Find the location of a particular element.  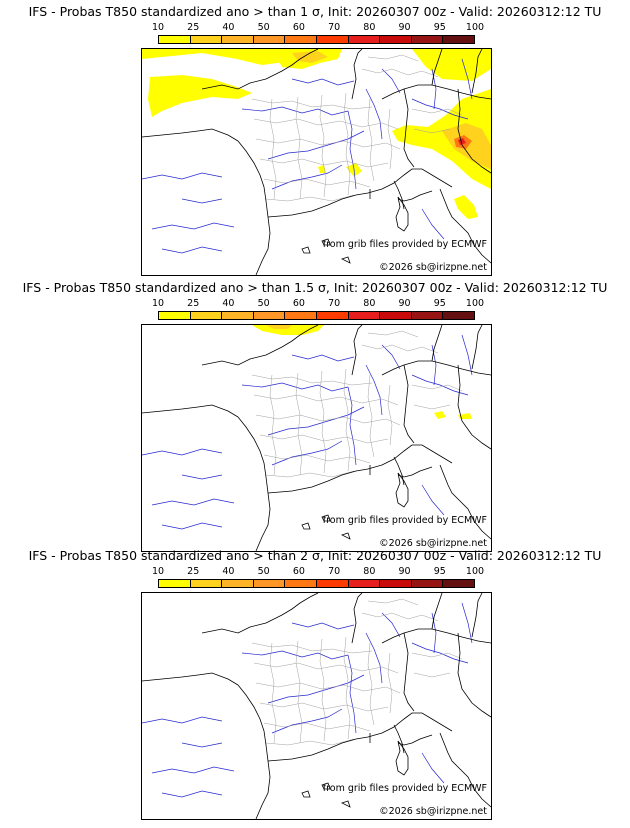

prob-area-northeast is located at coordinates (451, 65).